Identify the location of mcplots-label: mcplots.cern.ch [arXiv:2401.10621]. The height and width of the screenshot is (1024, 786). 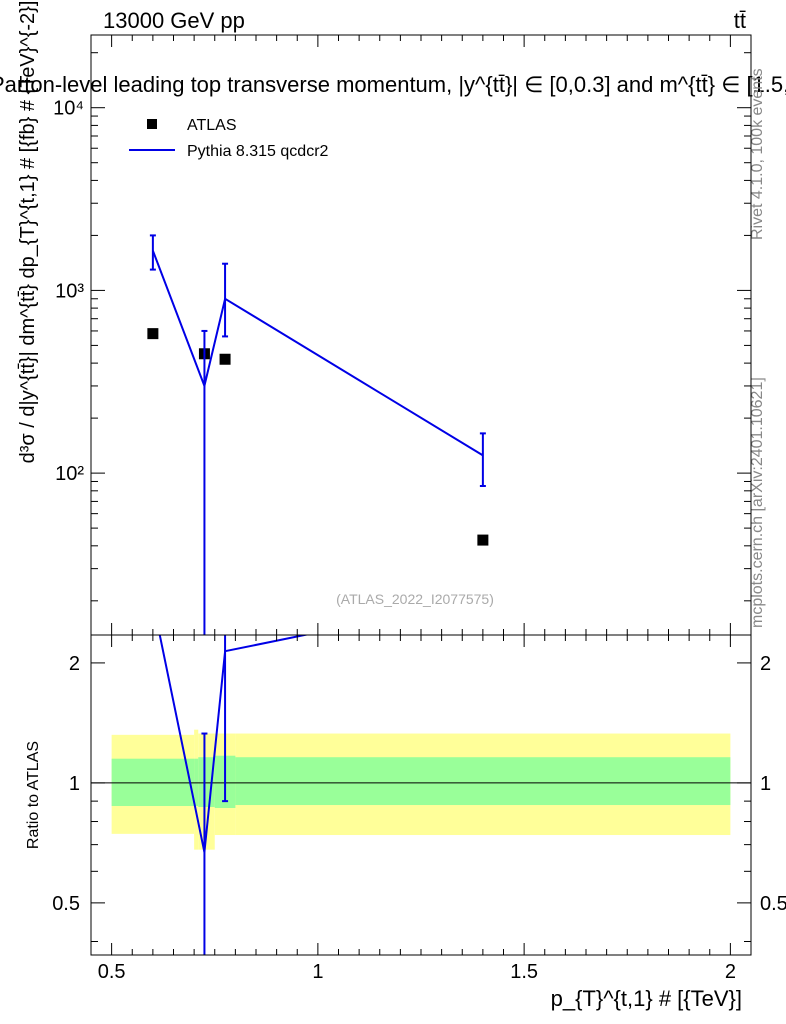
(757, 502).